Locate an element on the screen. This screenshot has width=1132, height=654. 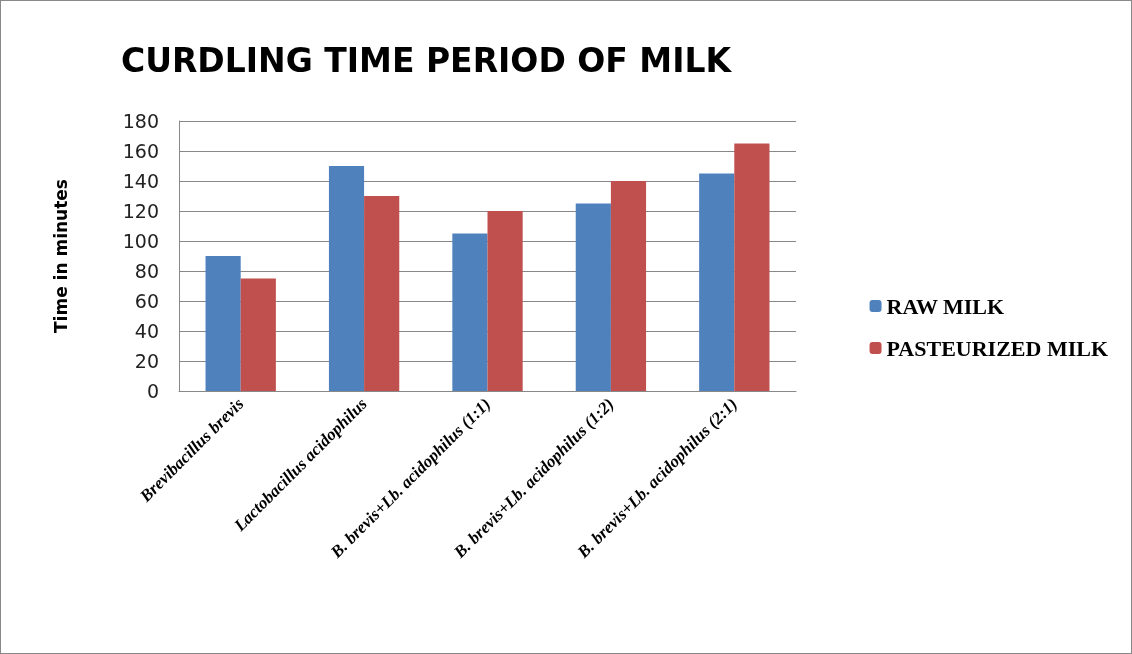
chart-title: CURDLING TIME PERIOD OF MILK is located at coordinates (426, 60).